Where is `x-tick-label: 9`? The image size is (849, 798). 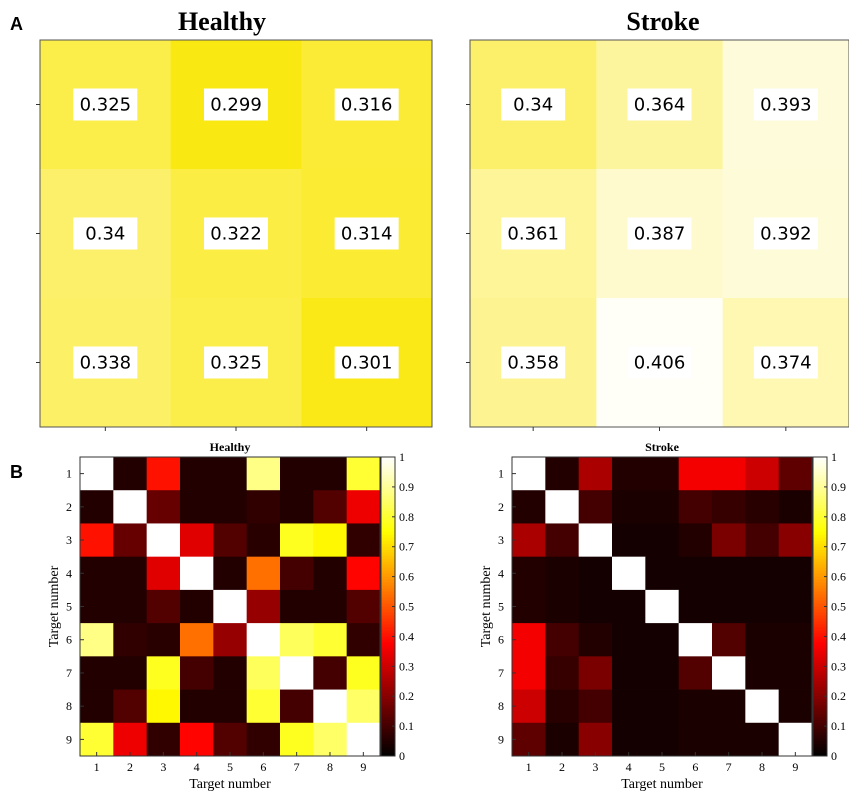
x-tick-label: 9 is located at coordinates (363, 767).